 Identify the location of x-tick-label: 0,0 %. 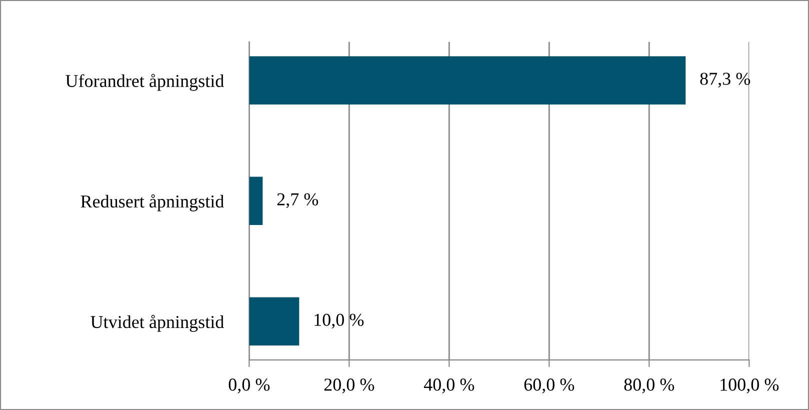
(249, 386).